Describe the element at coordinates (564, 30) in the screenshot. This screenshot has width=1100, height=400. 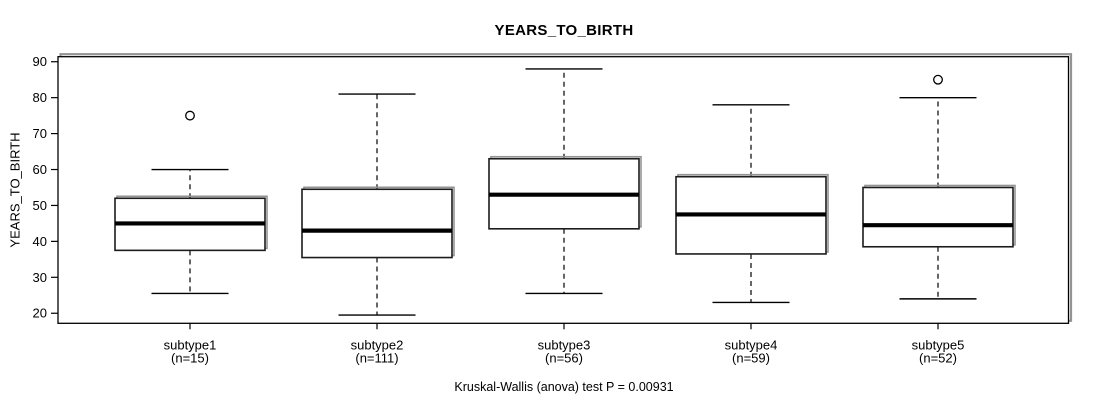
I see `chart-title: YEARS_TO_BIRTH` at that location.